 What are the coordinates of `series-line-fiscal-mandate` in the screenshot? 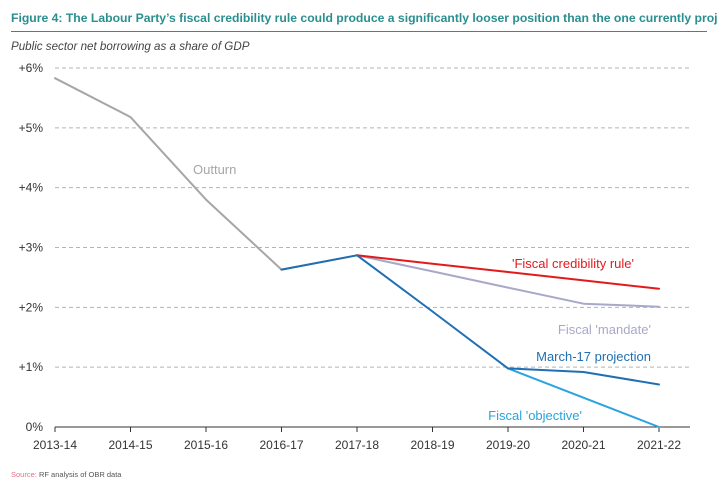 It's located at (508, 281).